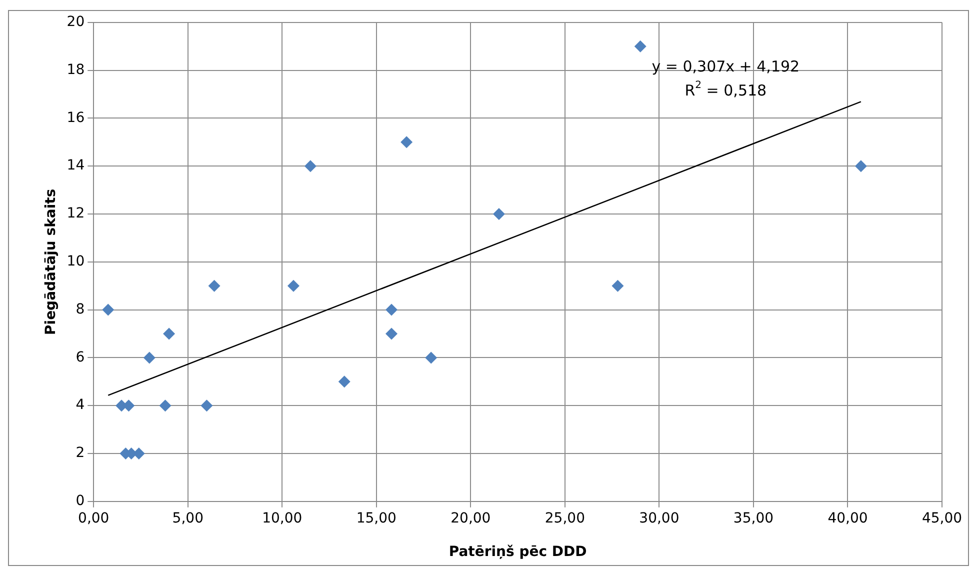 The width and height of the screenshot is (971, 568). What do you see at coordinates (80, 453) in the screenshot?
I see `y-tick-label: 2` at bounding box center [80, 453].